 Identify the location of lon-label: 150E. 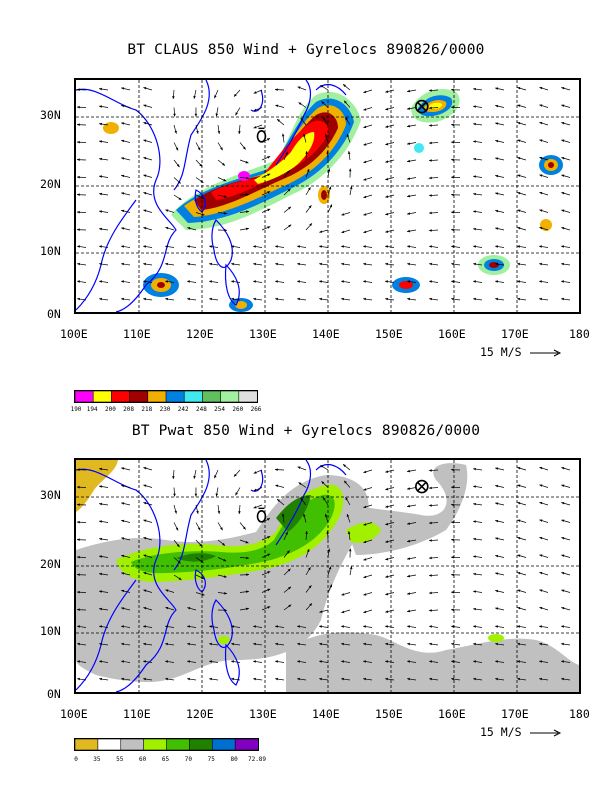
(389, 334).